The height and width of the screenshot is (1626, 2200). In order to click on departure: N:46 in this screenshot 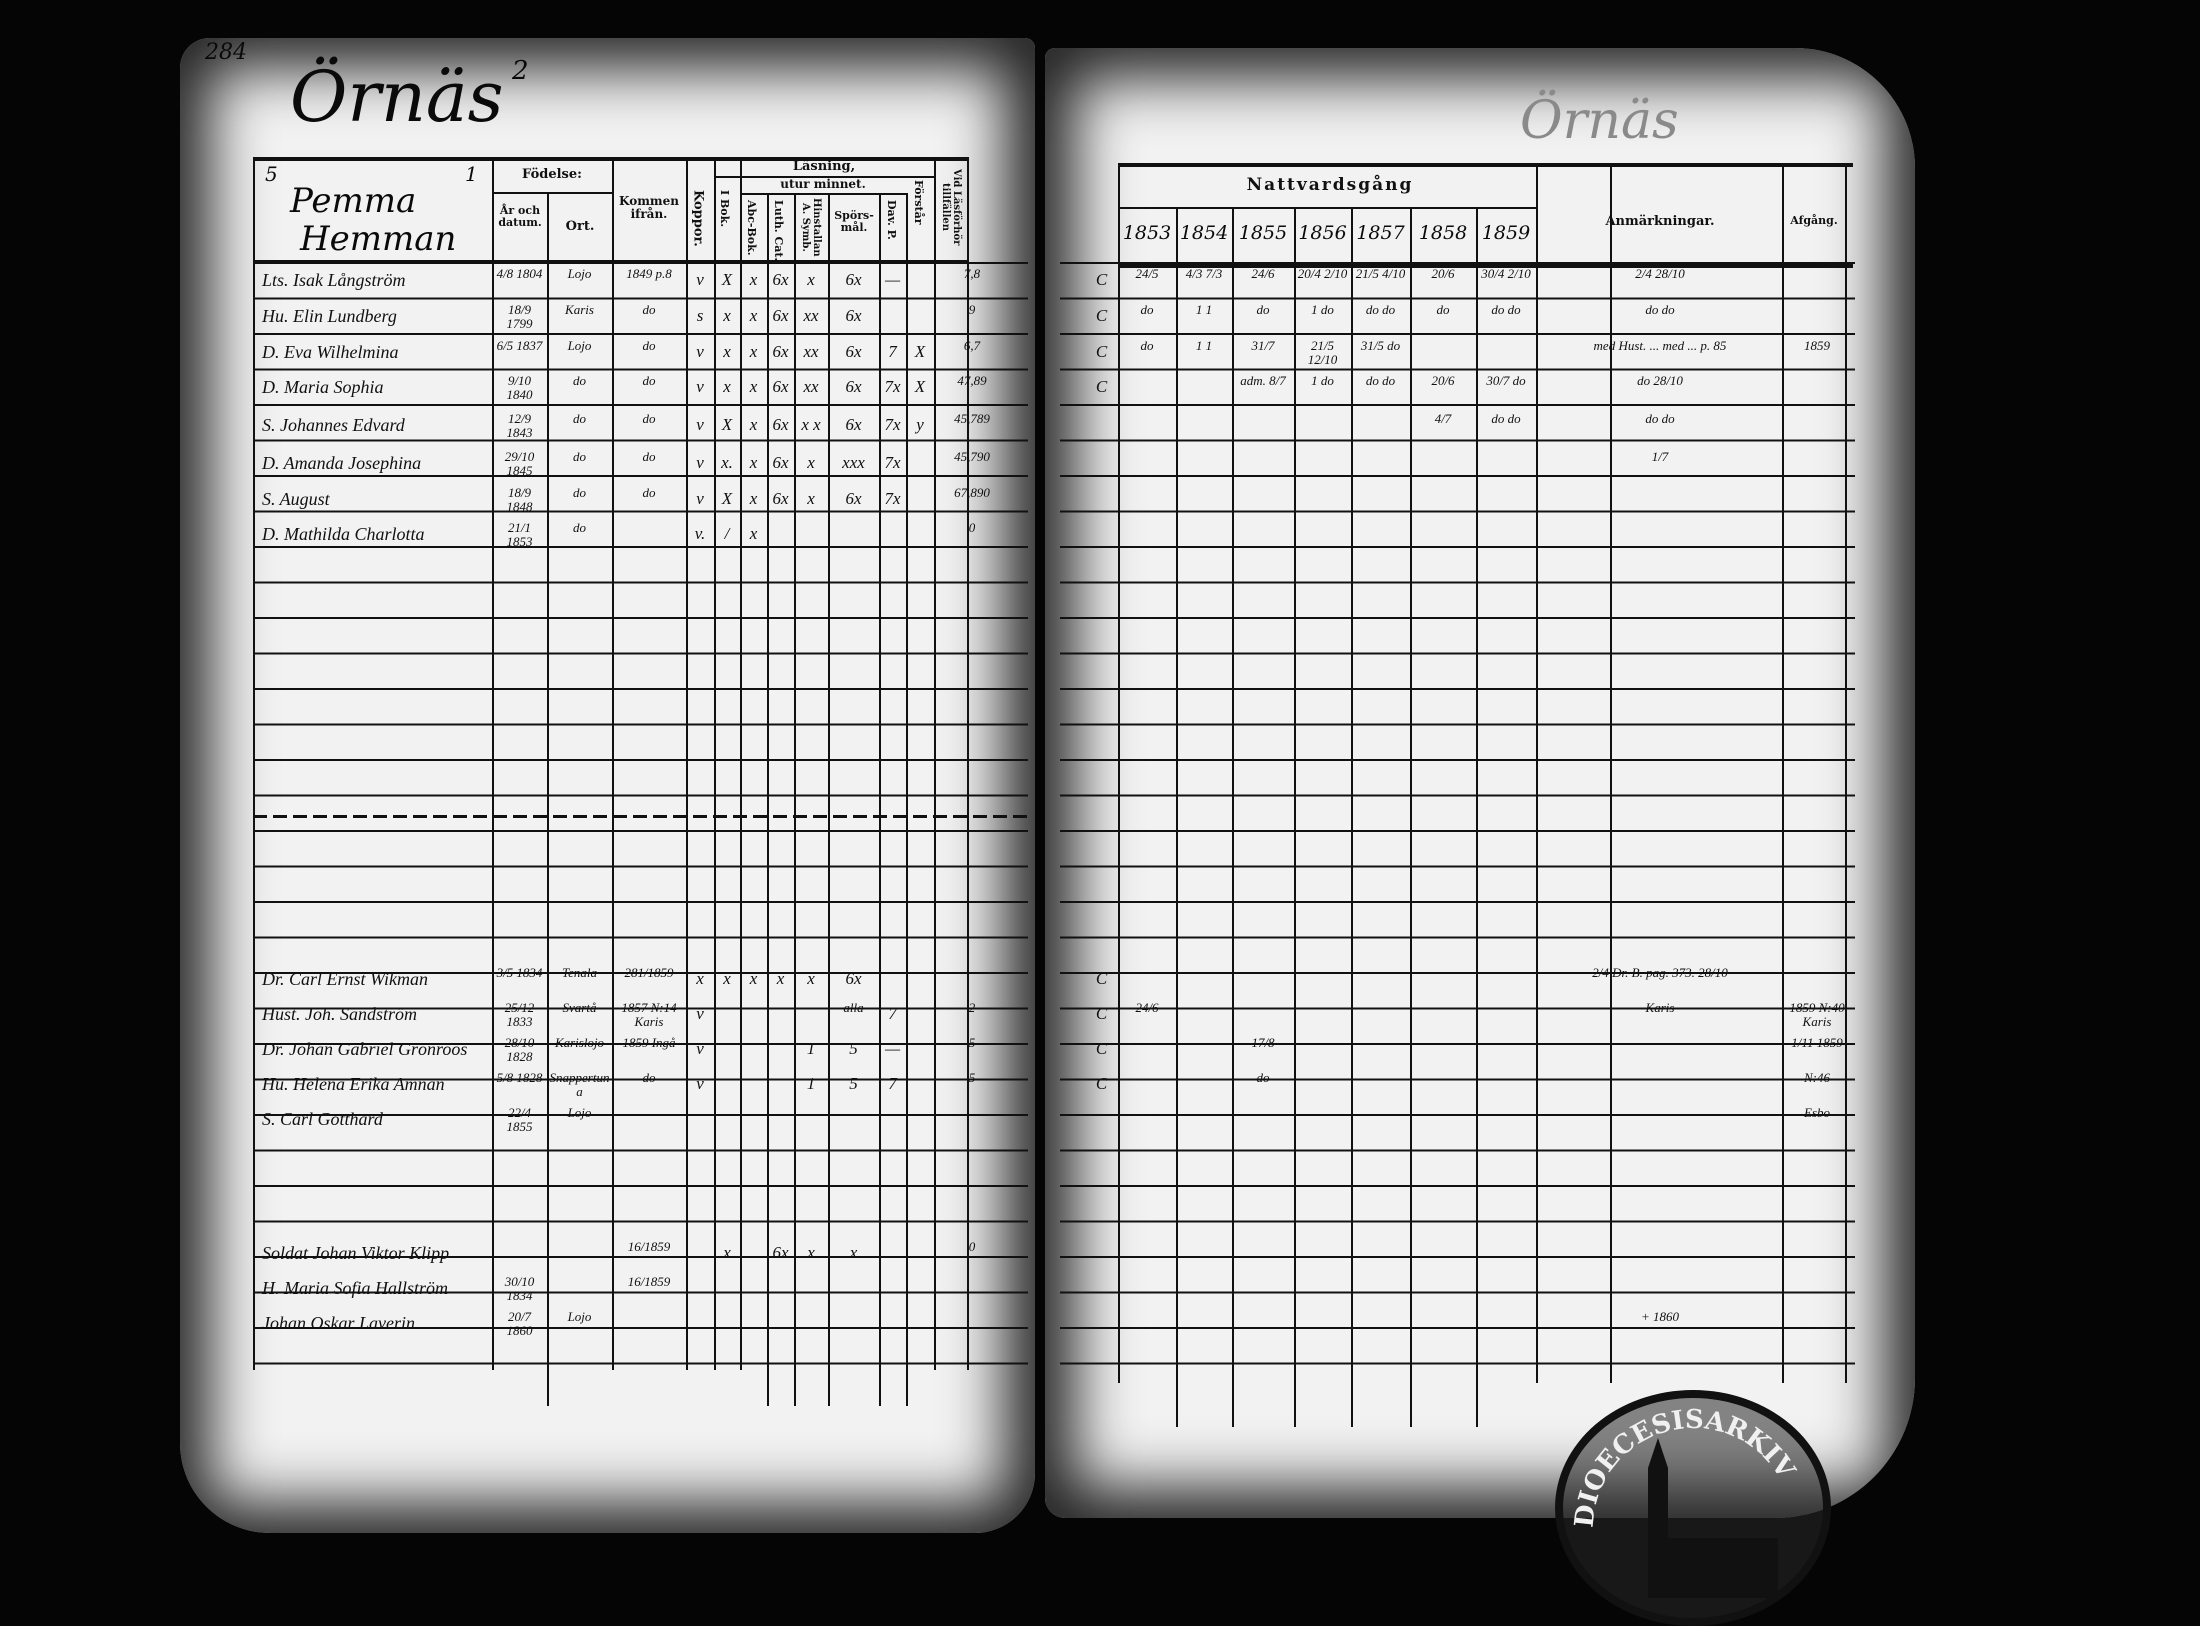, I will do `click(1817, 1077)`.